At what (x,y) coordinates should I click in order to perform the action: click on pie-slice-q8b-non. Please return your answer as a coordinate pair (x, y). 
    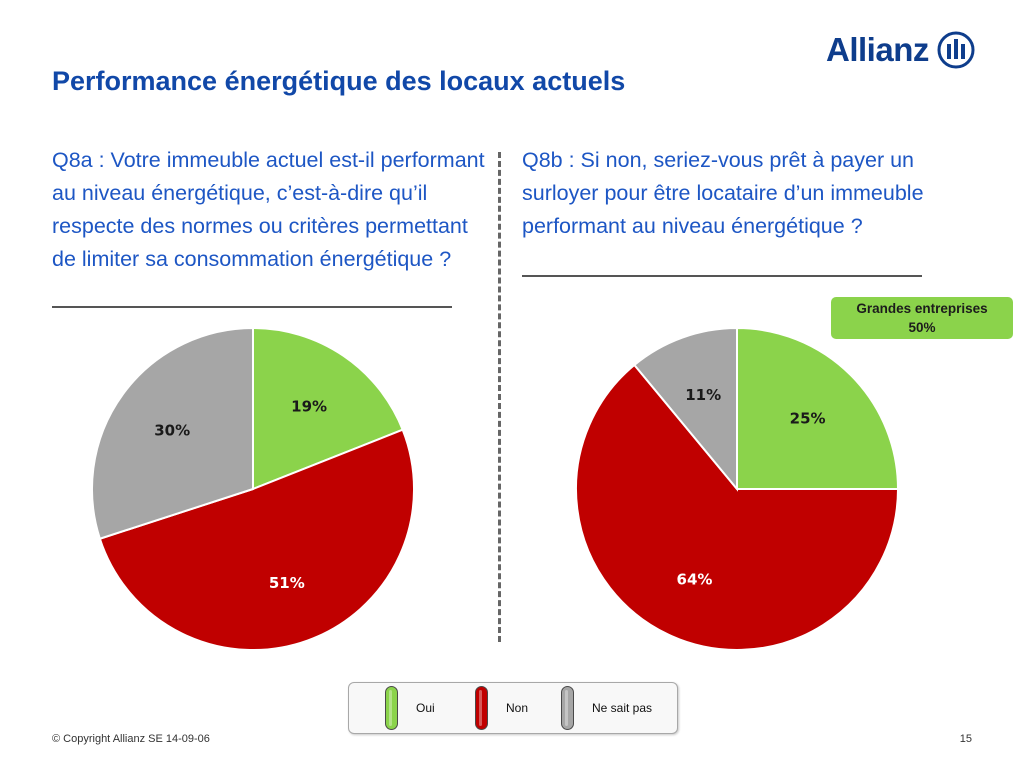
    Looking at the image, I should click on (737, 507).